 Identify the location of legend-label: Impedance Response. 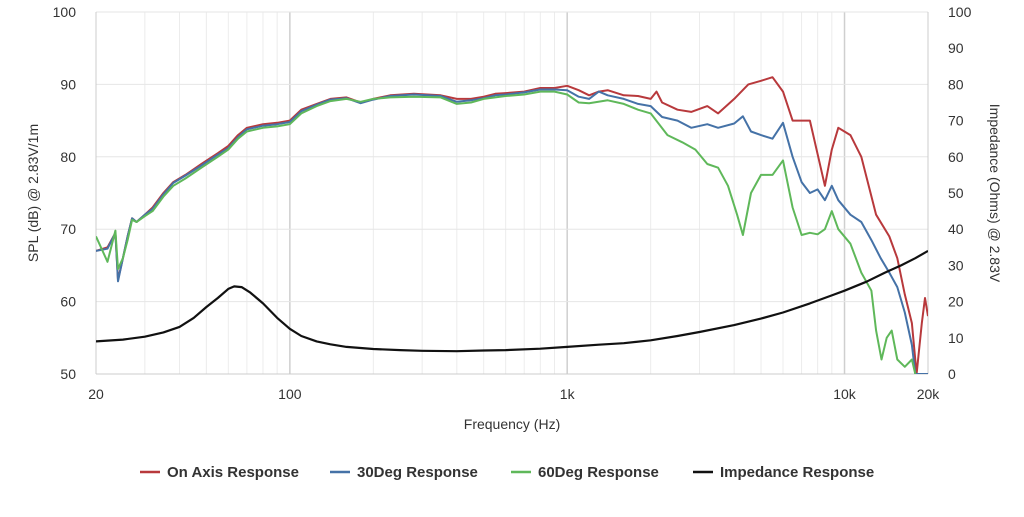
(797, 472).